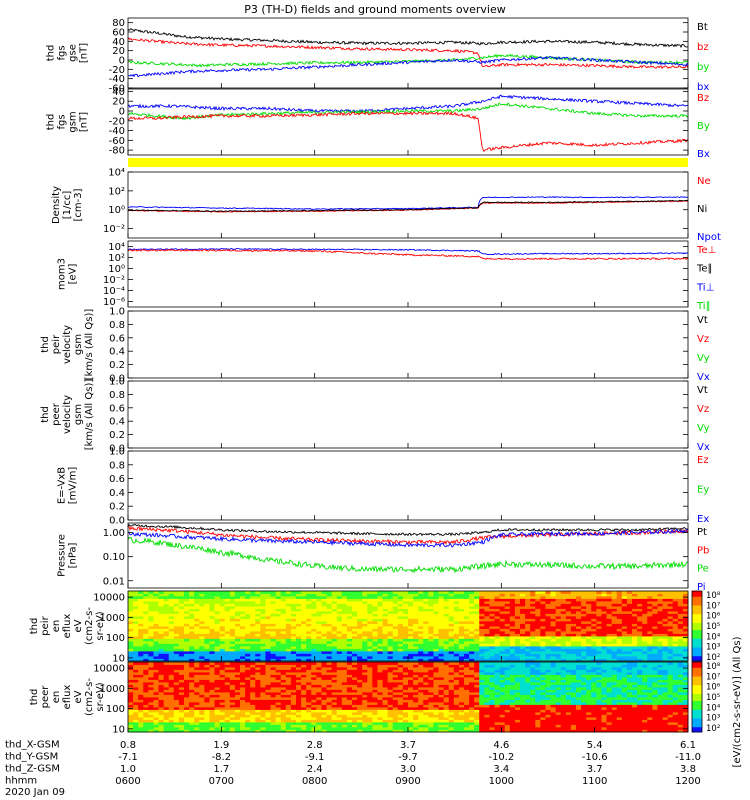  What do you see at coordinates (117, 325) in the screenshot?
I see `y-tick-label: 0.8` at bounding box center [117, 325].